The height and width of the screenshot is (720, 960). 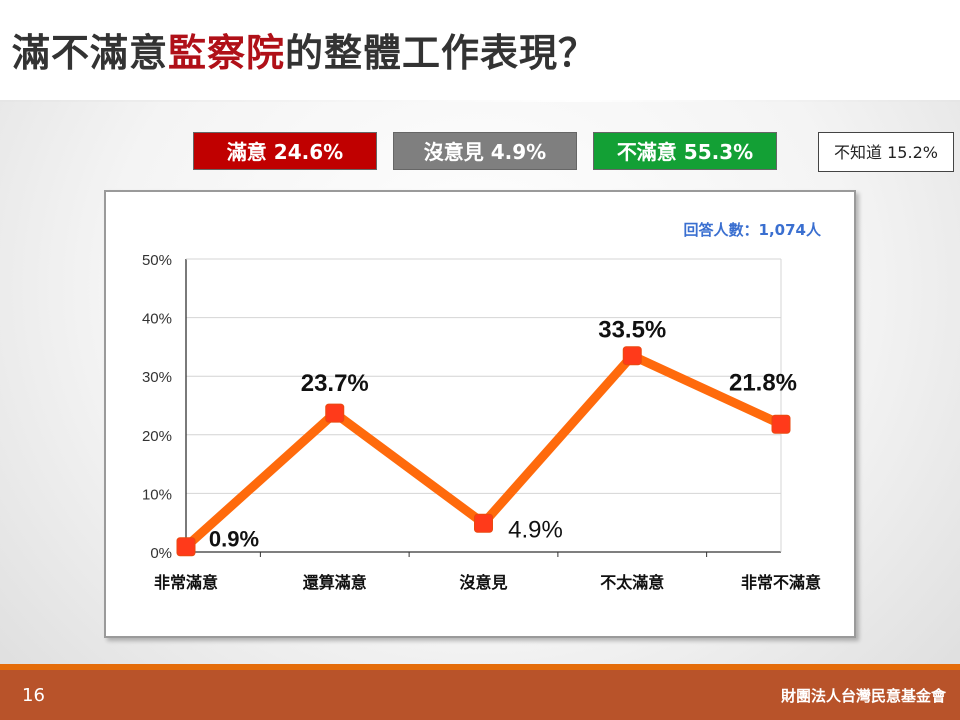 I want to click on y-tick-label: 30%, so click(x=157, y=377).